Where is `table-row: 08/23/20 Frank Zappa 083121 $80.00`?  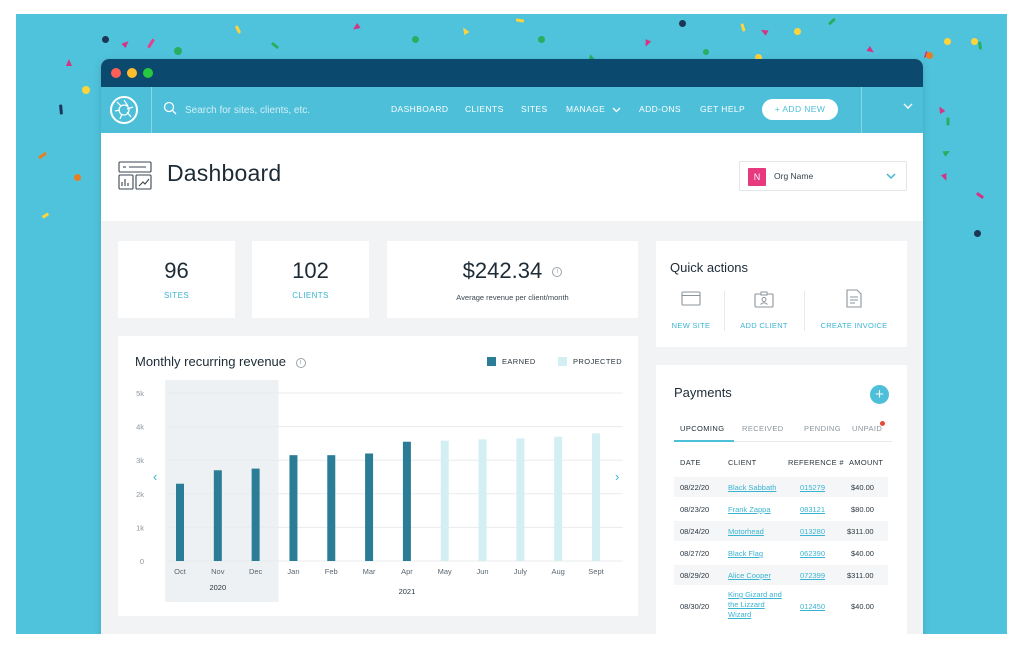
table-row: 08/23/20 Frank Zappa 083121 $80.00 is located at coordinates (781, 509).